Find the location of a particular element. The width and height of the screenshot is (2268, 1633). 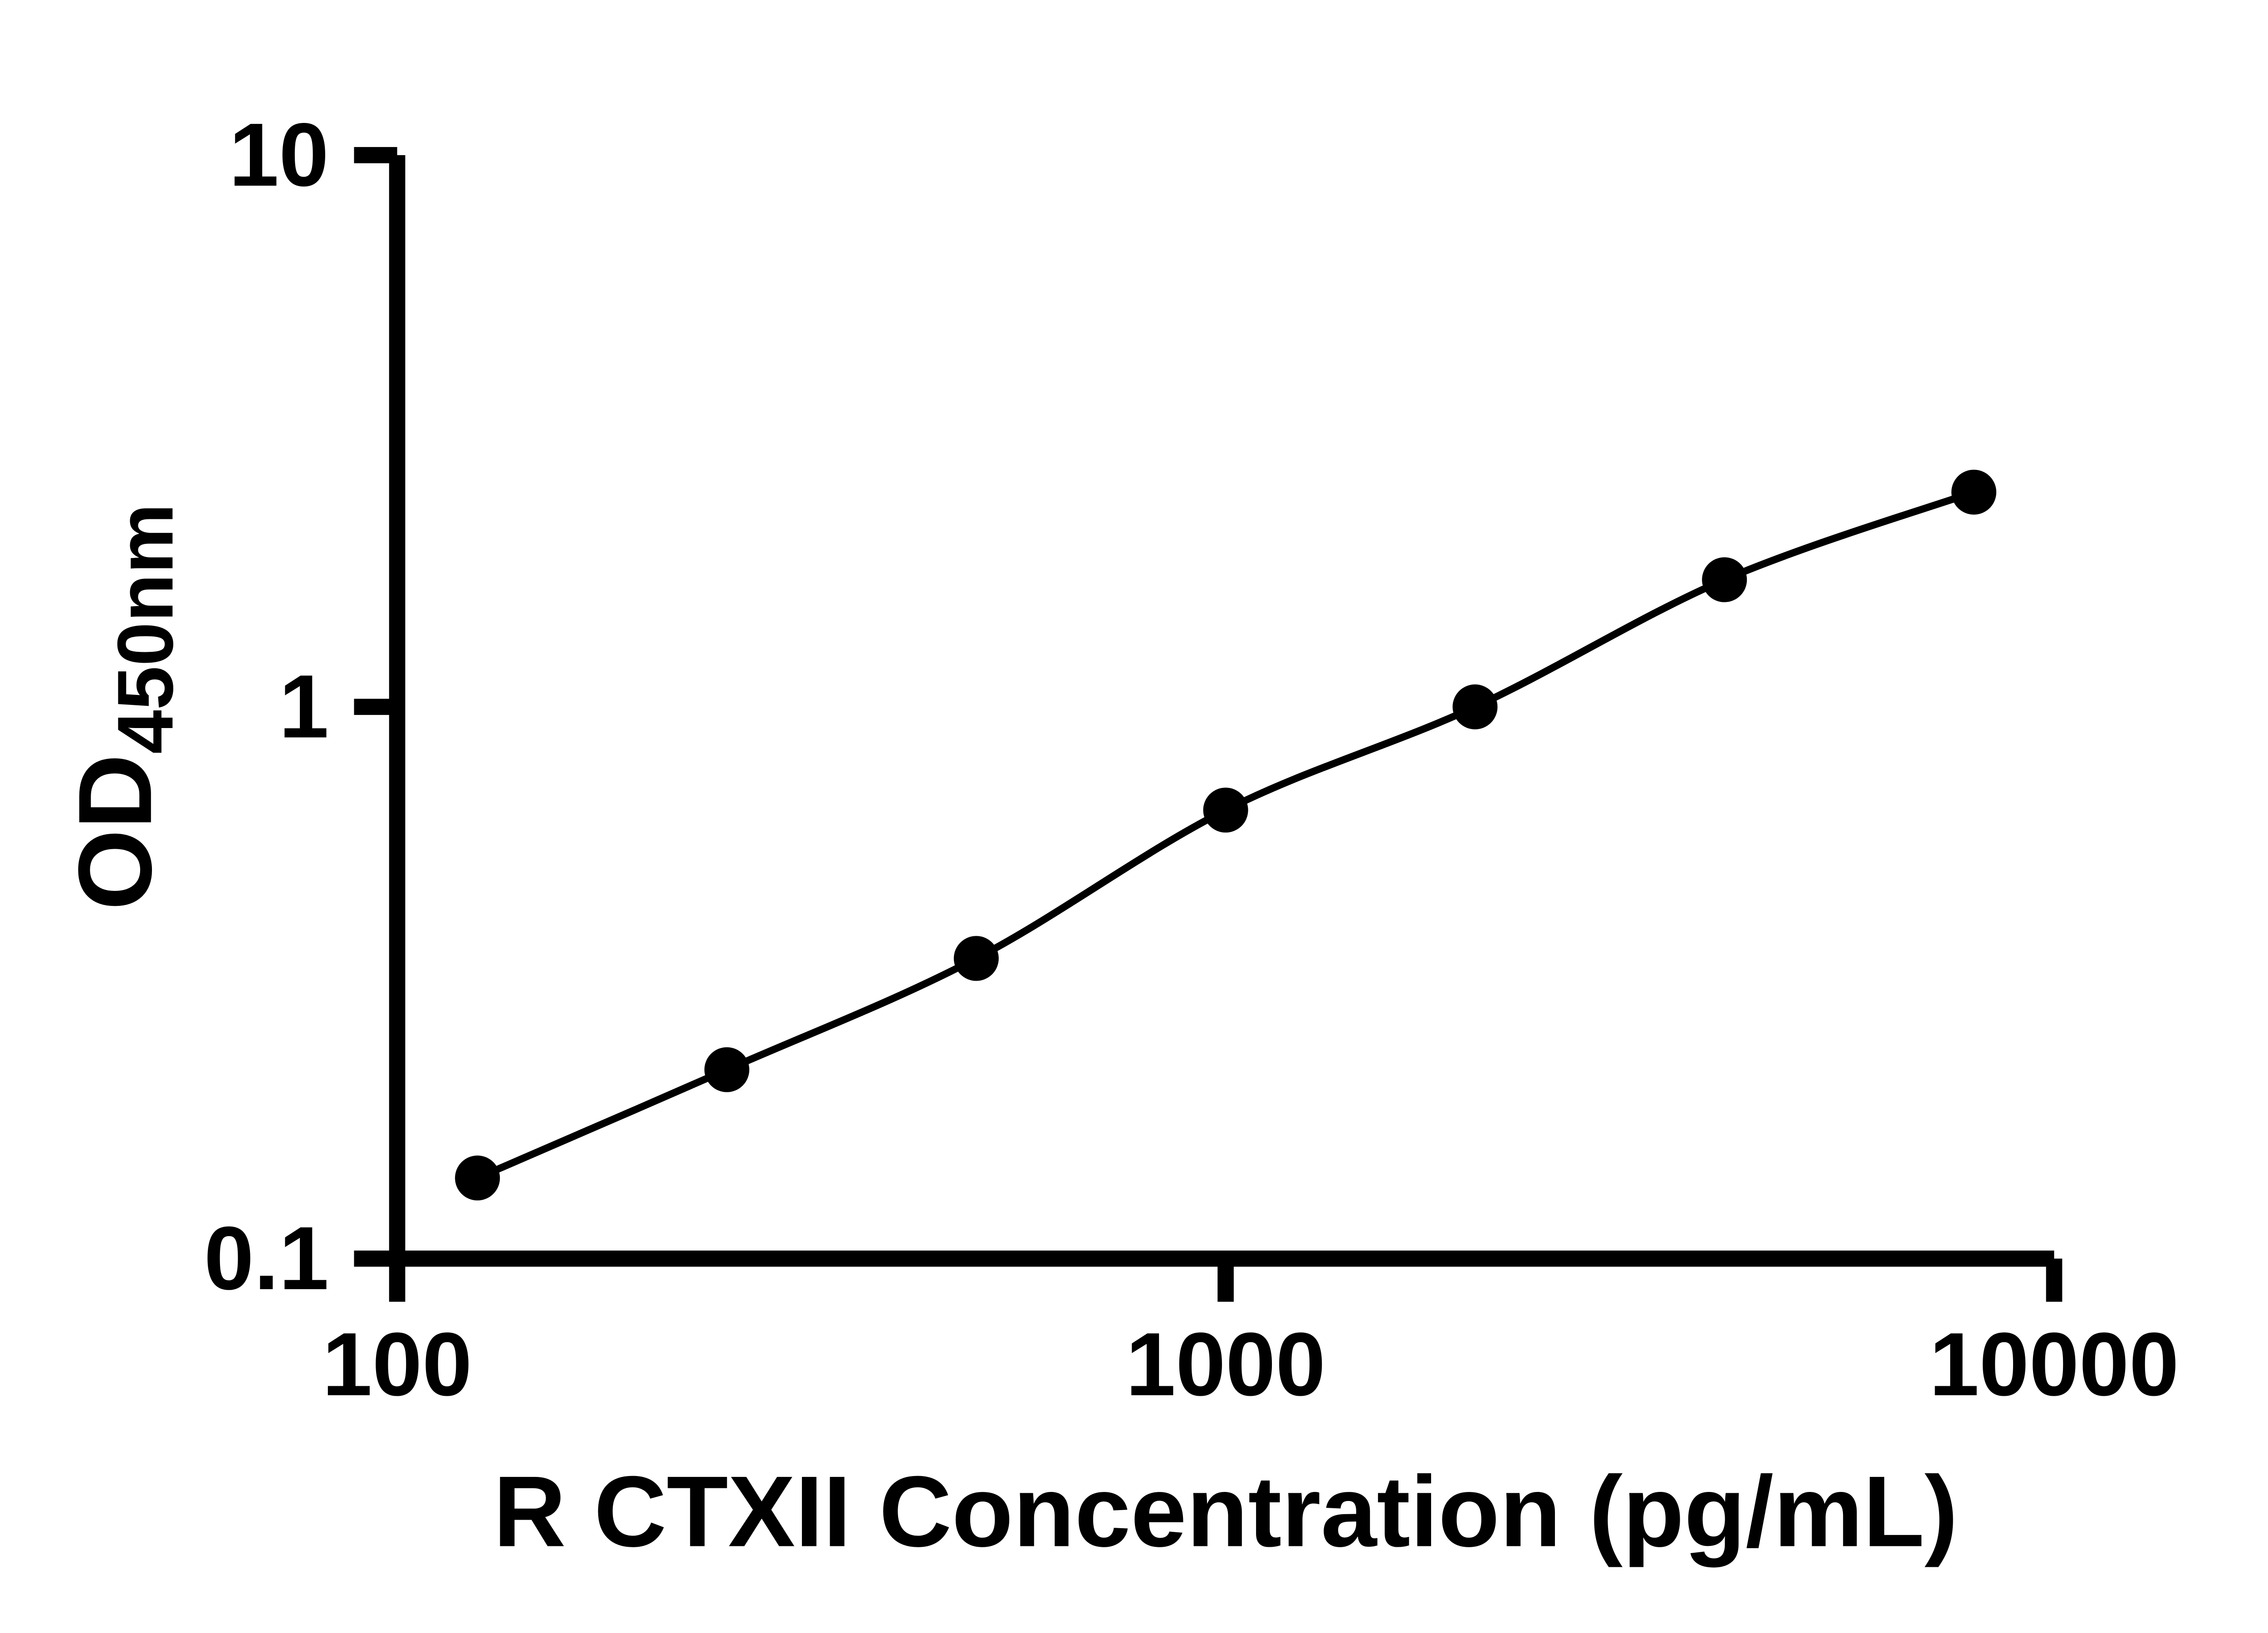

y-axis-label-subscript: 450nm is located at coordinates (145, 629).